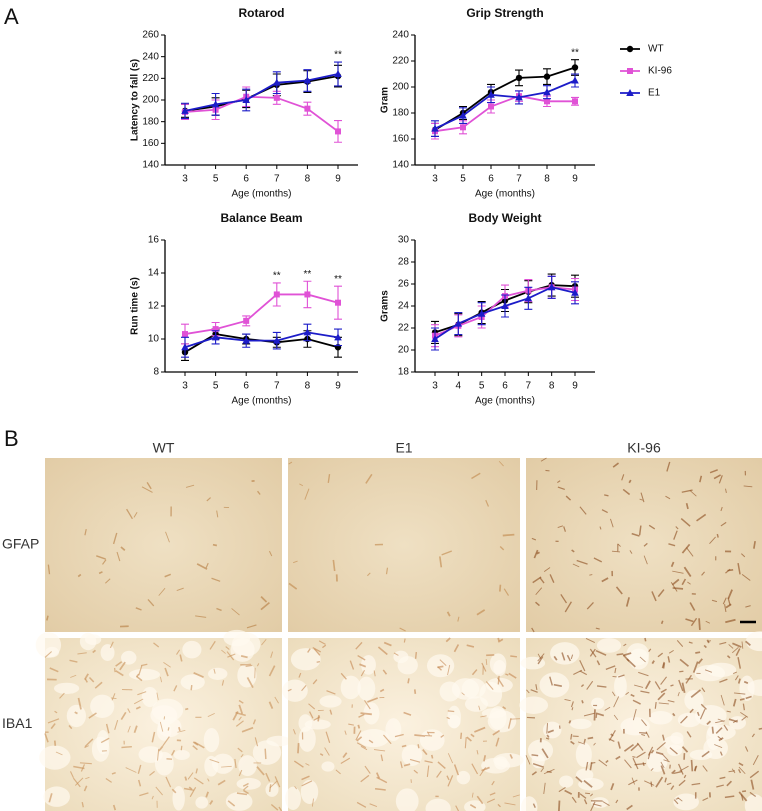 This screenshot has width=762, height=811. What do you see at coordinates (150, 56) in the screenshot?
I see `y-tick-label: 240` at bounding box center [150, 56].